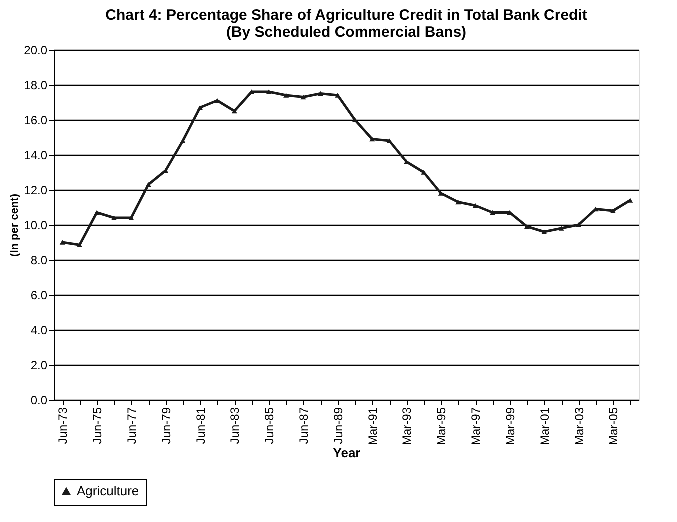  I want to click on chart-title: Chart 4: Percentage Share of Agriculture Credit in Total Bank Credit (By Scheduled Commercial Bans), so click(347, 24).